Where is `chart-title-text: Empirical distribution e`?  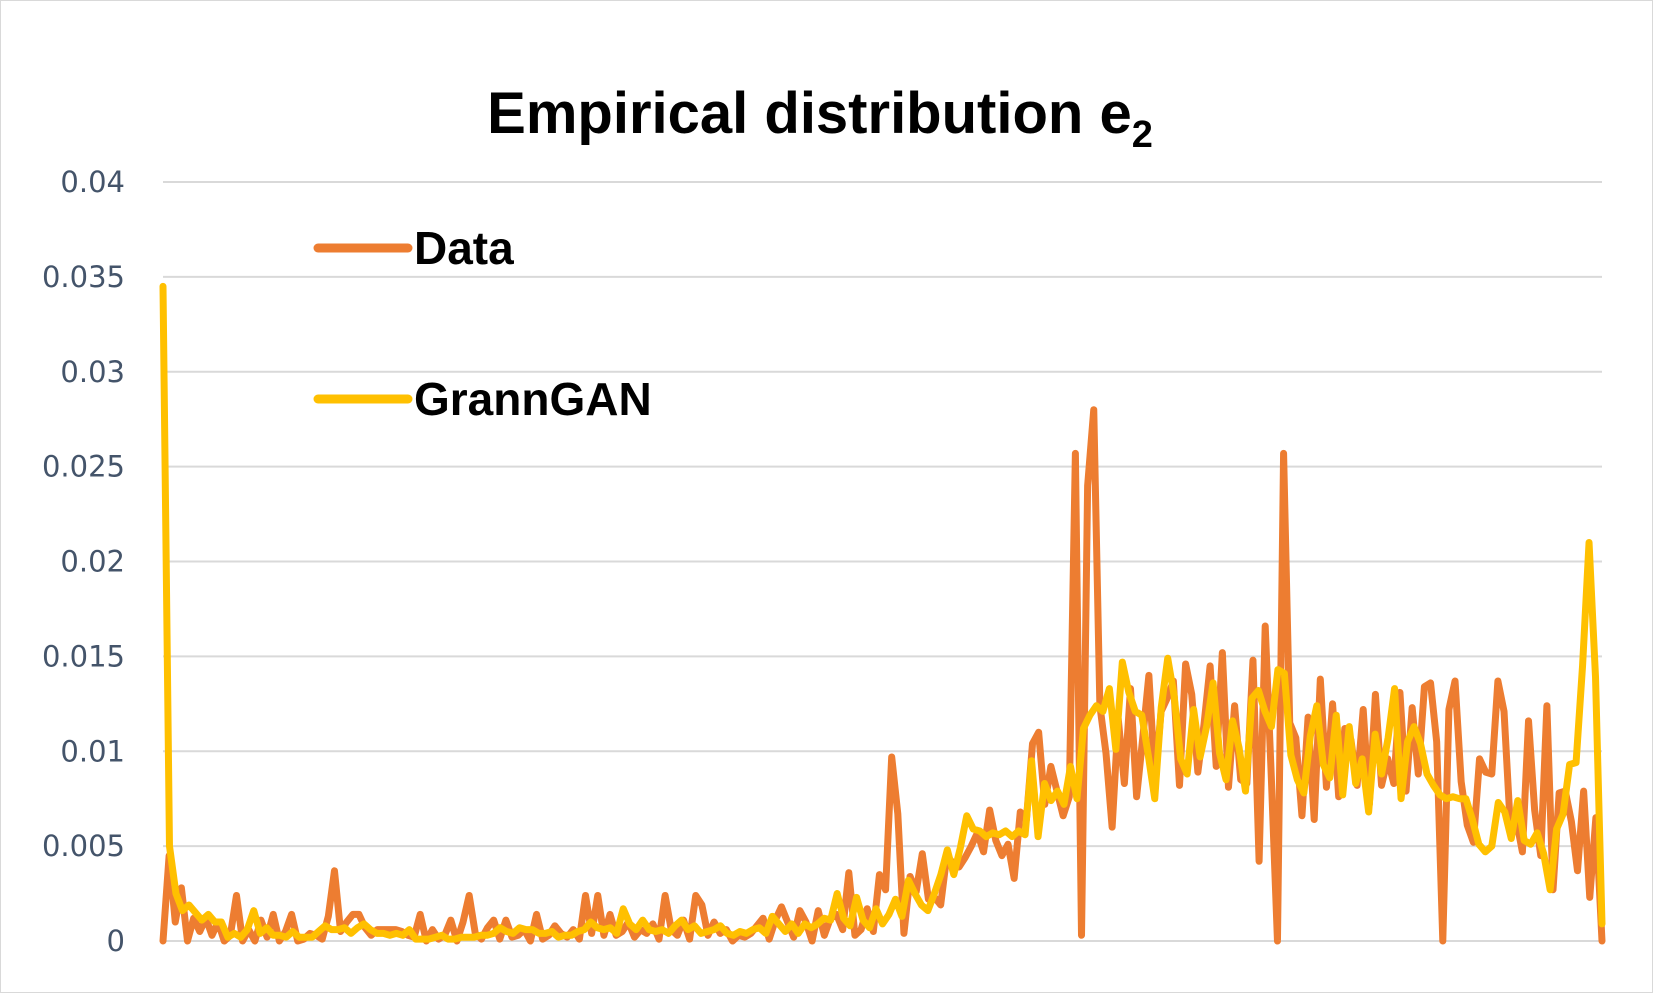
chart-title-text: Empirical distribution e is located at coordinates (809, 113).